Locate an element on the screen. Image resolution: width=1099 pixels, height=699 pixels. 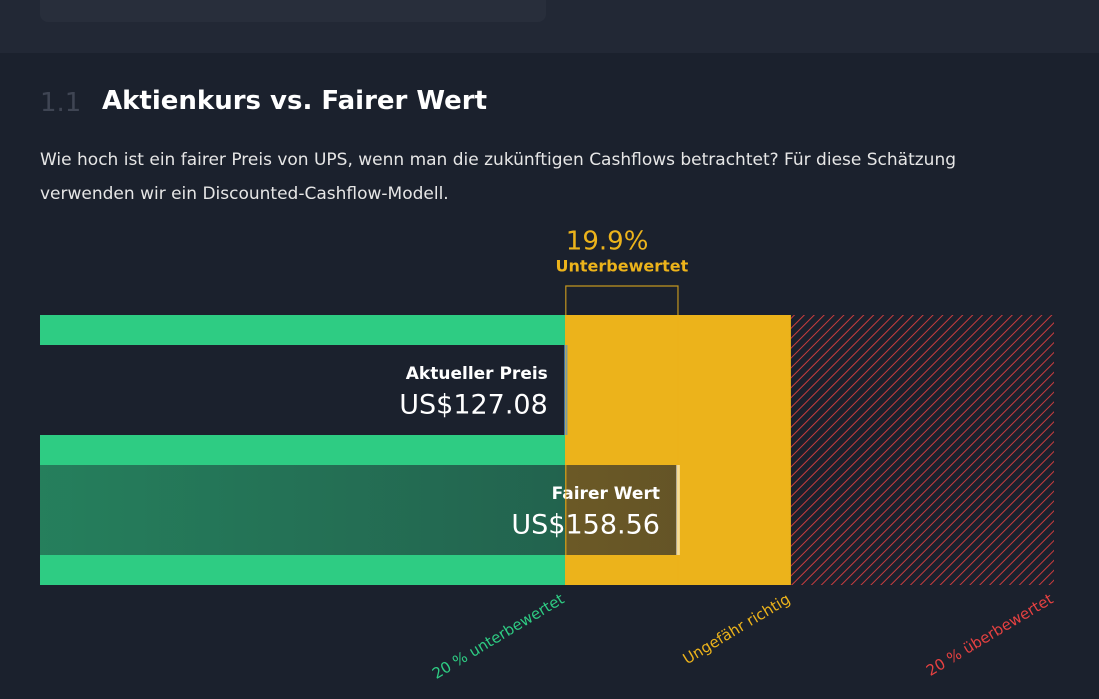
top-box is located at coordinates (293, 11).